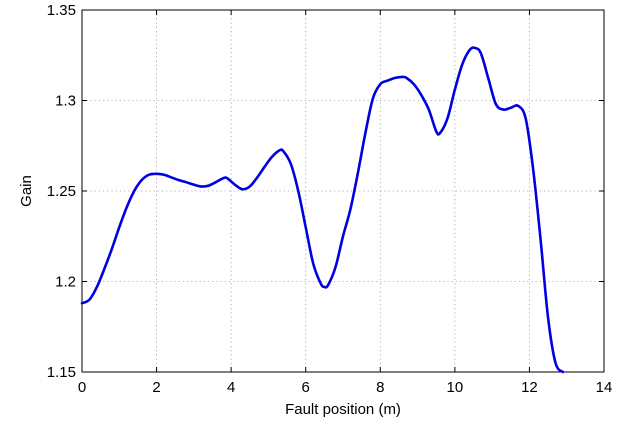  What do you see at coordinates (61, 10) in the screenshot?
I see `y-tick-label: 1.35` at bounding box center [61, 10].